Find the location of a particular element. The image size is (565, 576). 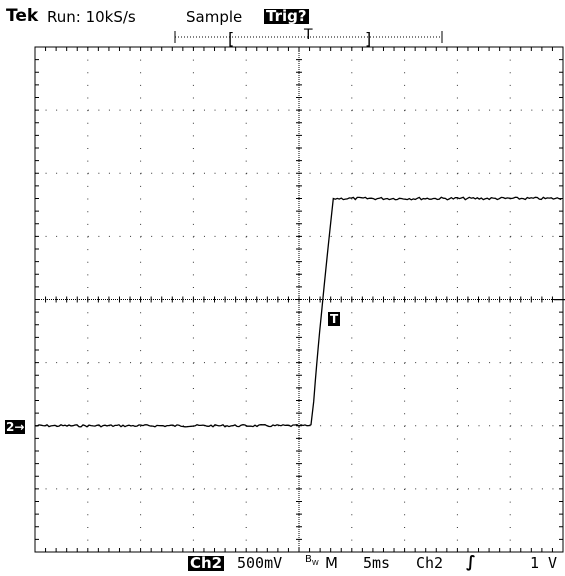

time-per-div: 5ms is located at coordinates (377, 563).